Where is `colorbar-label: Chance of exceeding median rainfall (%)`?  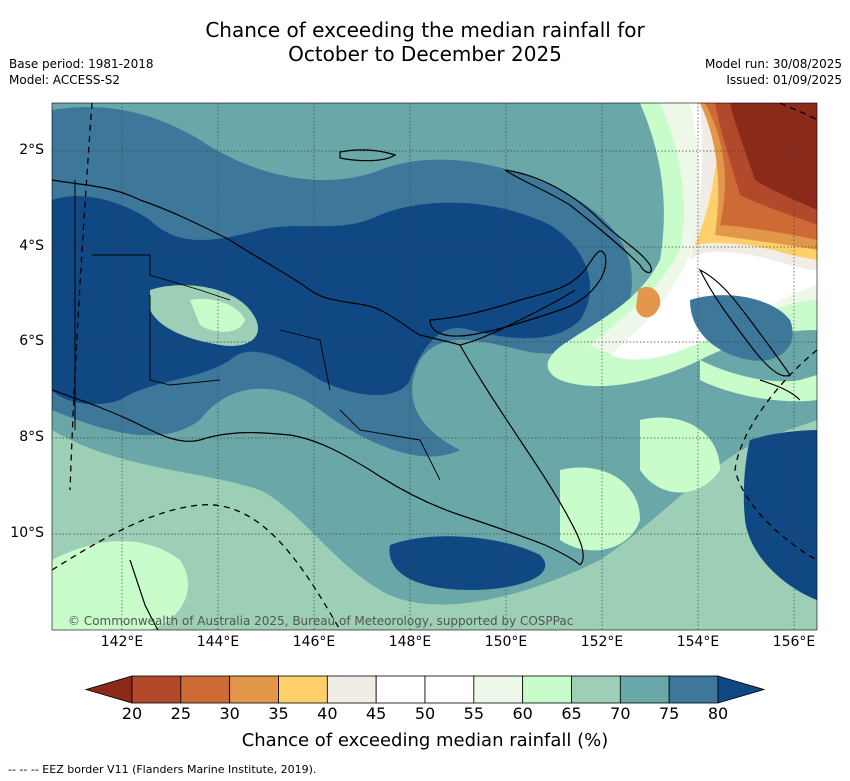 colorbar-label: Chance of exceeding median rainfall (%) is located at coordinates (425, 740).